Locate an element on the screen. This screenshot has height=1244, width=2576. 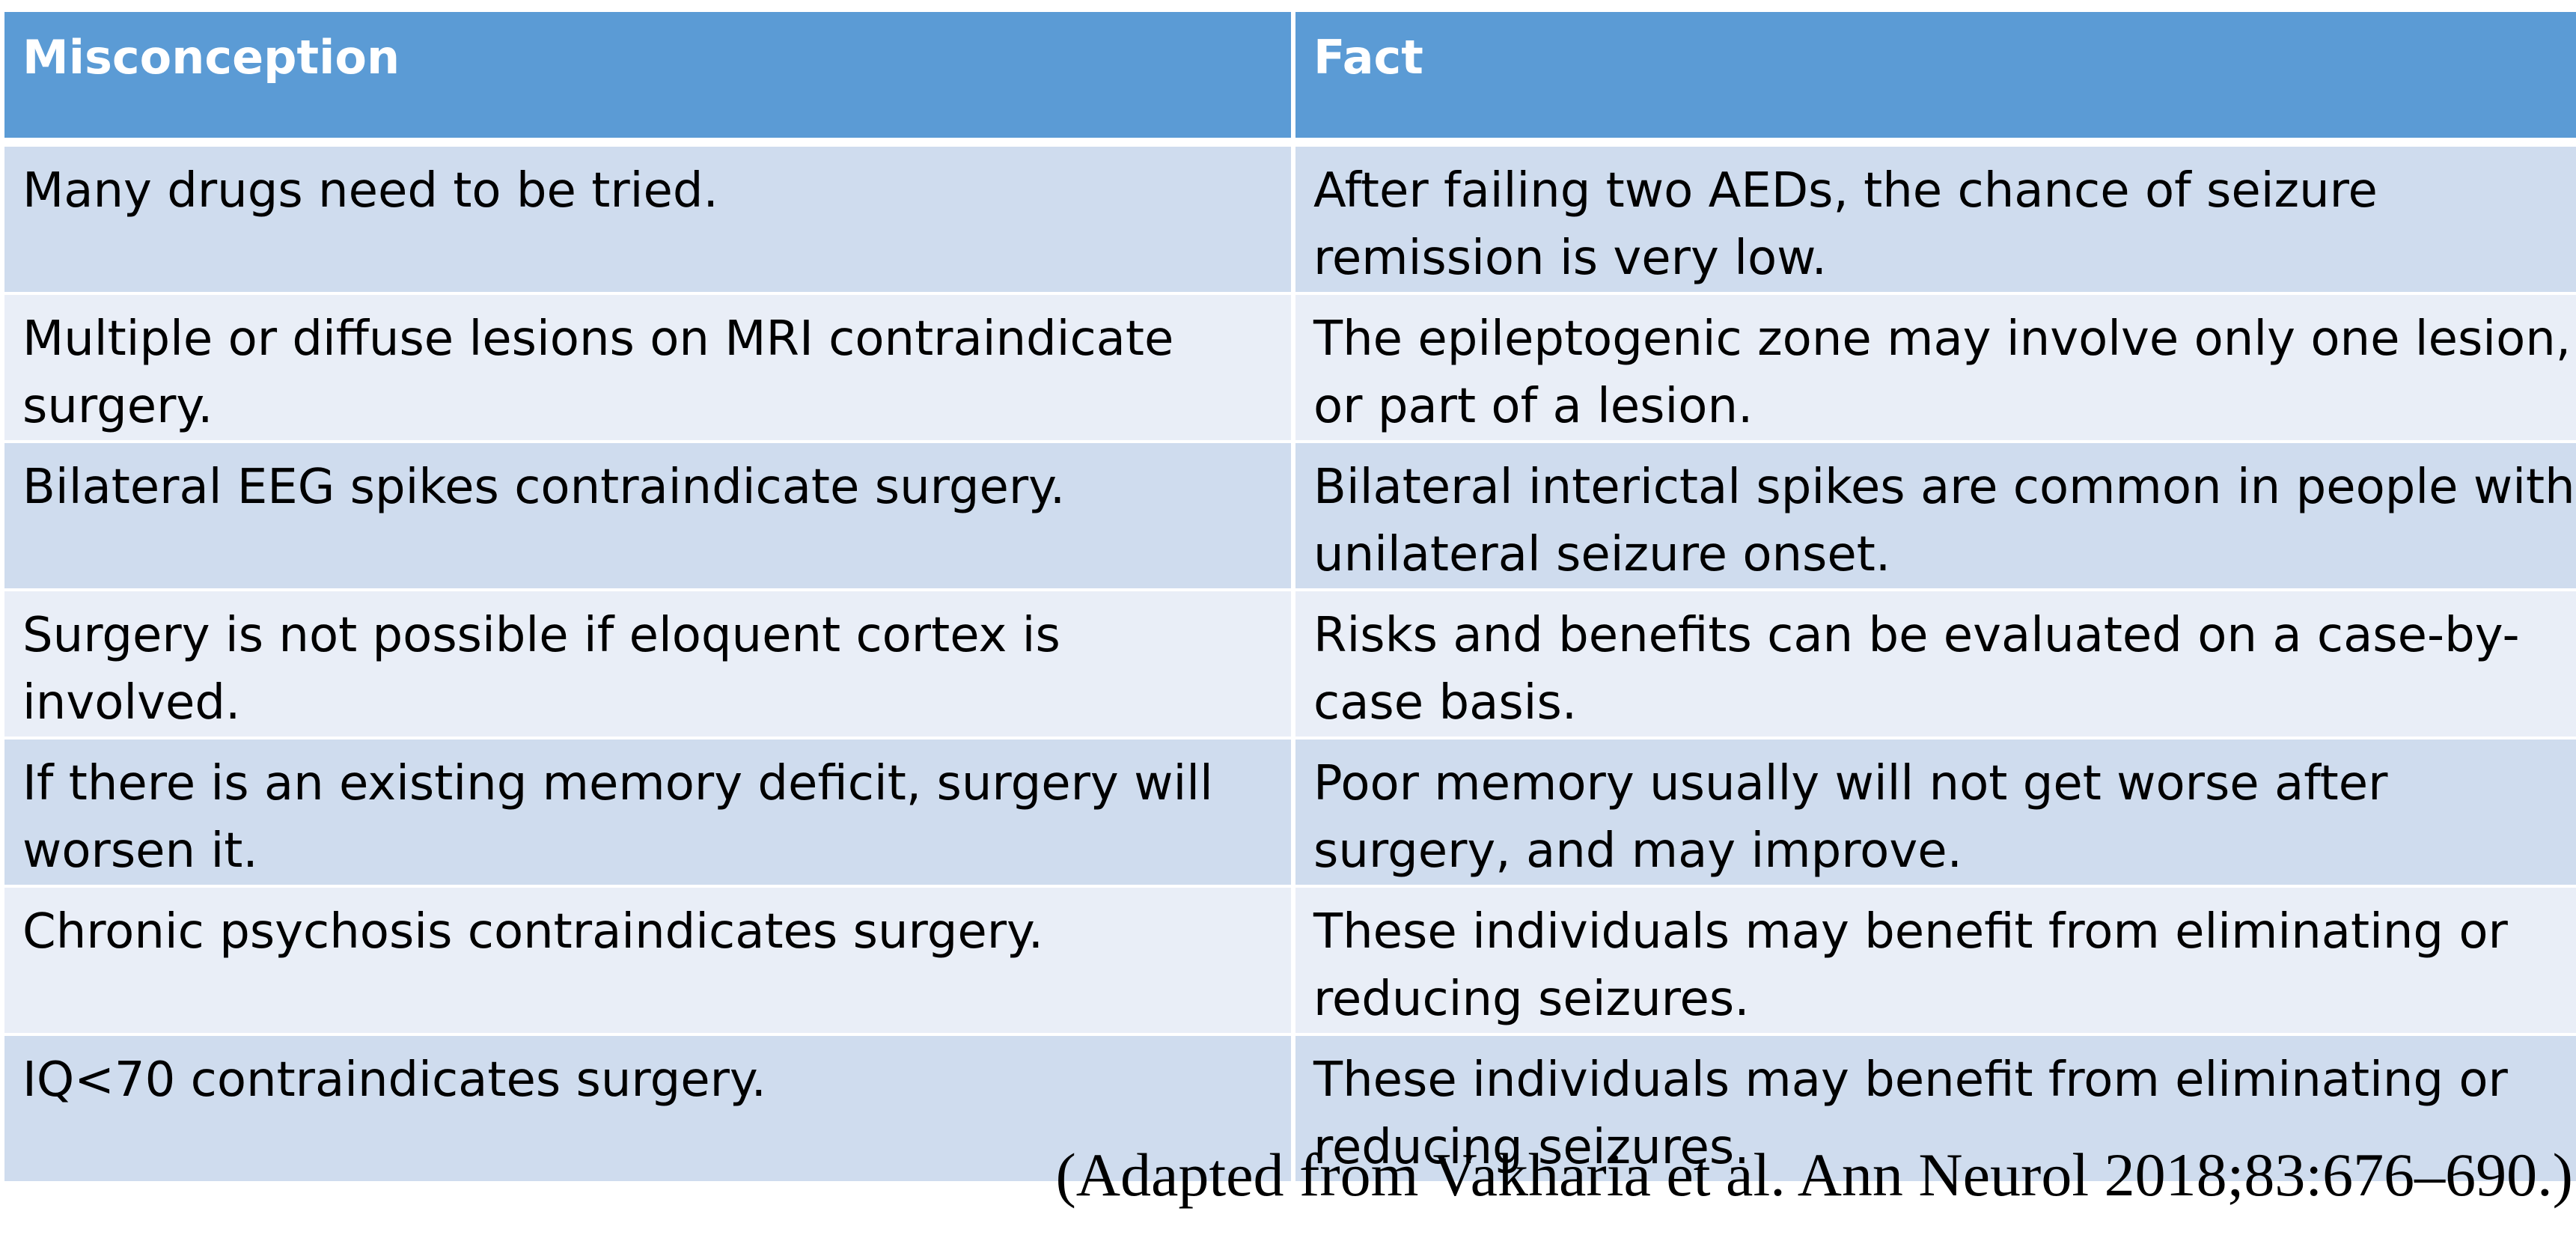
misconception-cell: Many drugs need to be tried. is located at coordinates (649, 219).